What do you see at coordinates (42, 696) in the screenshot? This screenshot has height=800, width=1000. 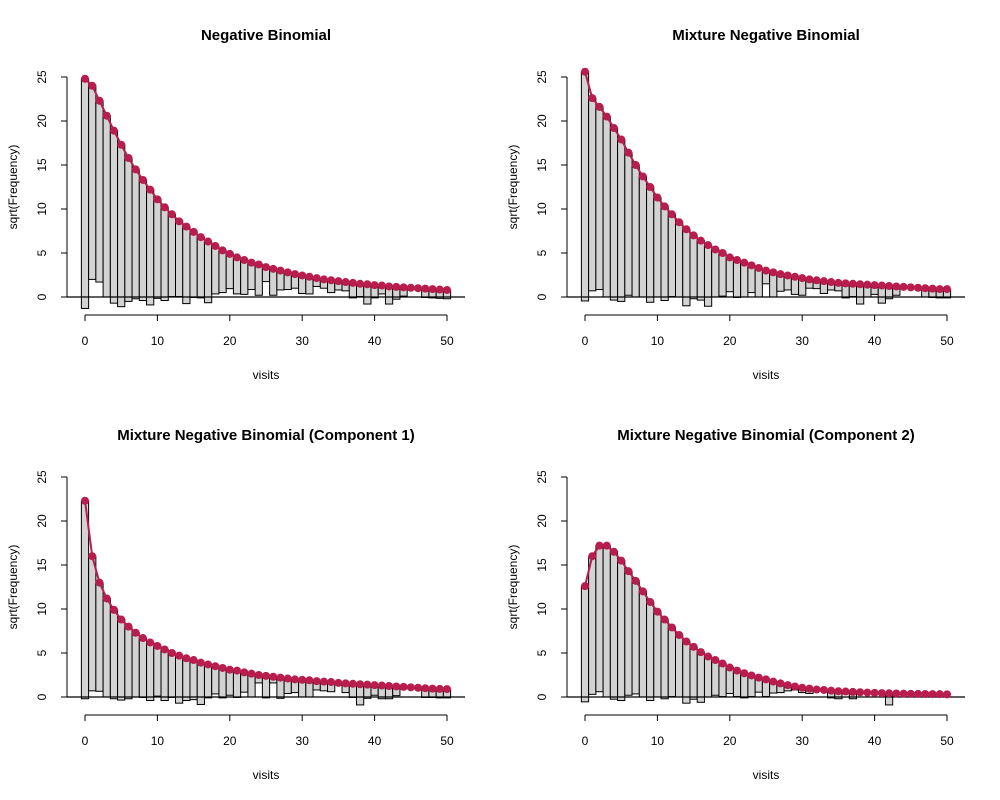 I see `y-tick-label: 0` at bounding box center [42, 696].